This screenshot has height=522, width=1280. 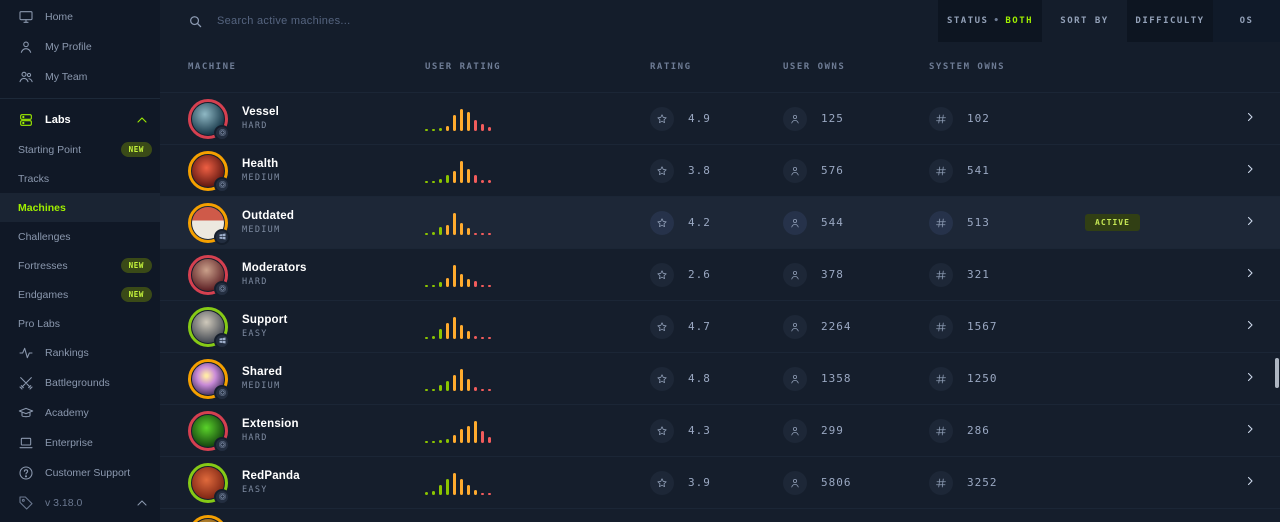 What do you see at coordinates (699, 222) in the screenshot?
I see `rating-cell-value: 4.2` at bounding box center [699, 222].